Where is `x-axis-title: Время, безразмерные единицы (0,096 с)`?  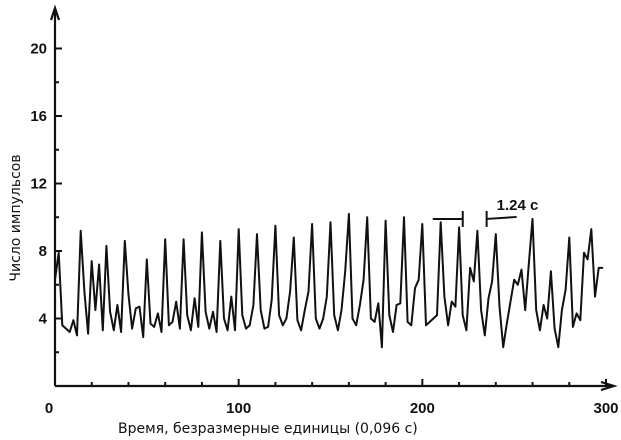
x-axis-title: Время, безразмерные единицы (0,096 с) is located at coordinates (268, 429).